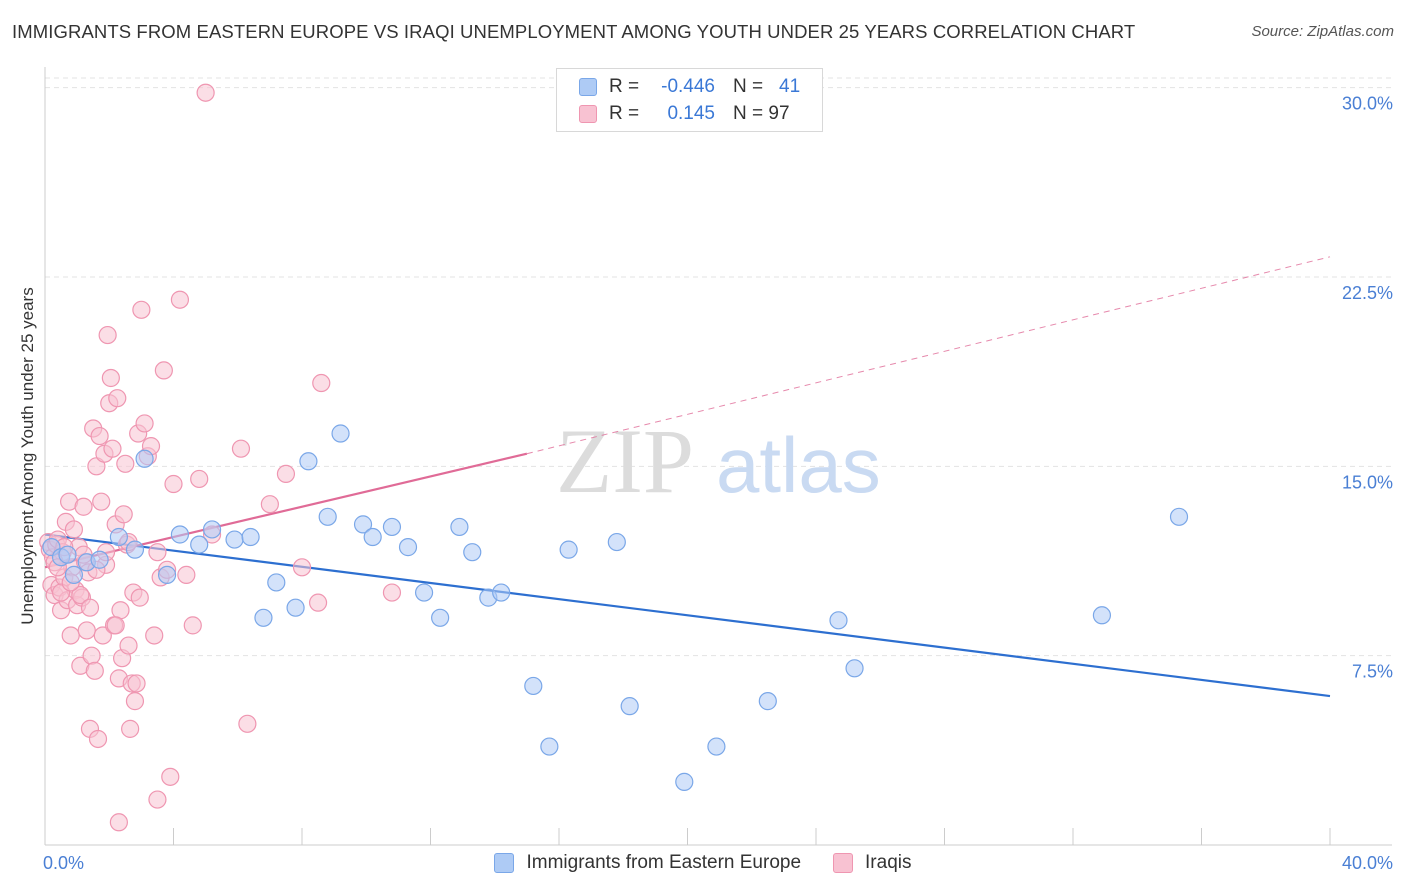 Image resolution: width=1406 pixels, height=892 pixels. I want to click on legend-n-label: N =, so click(748, 86).